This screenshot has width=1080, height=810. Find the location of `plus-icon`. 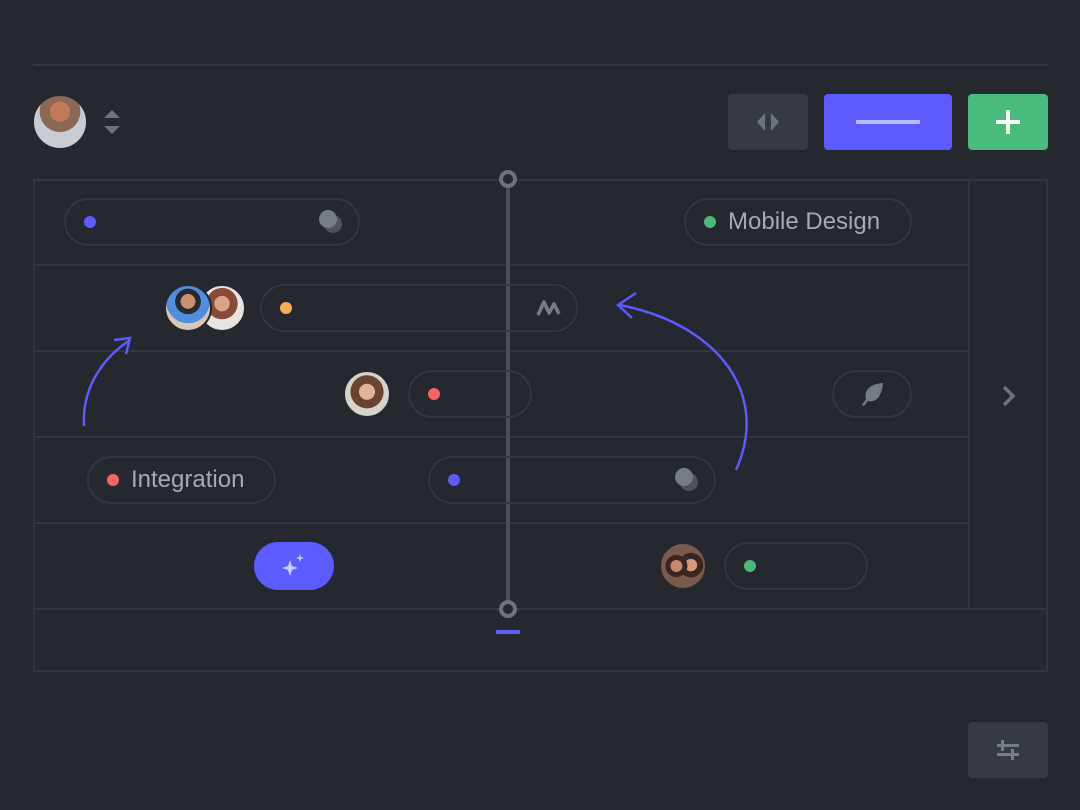

plus-icon is located at coordinates (1008, 122).